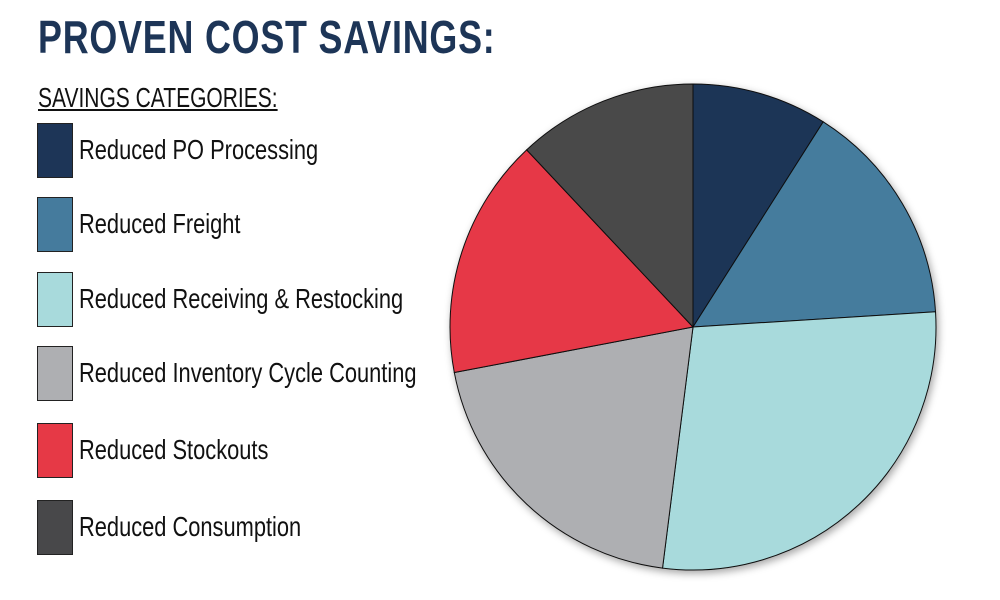  What do you see at coordinates (174, 449) in the screenshot?
I see `legend-label: Reduced Stockouts` at bounding box center [174, 449].